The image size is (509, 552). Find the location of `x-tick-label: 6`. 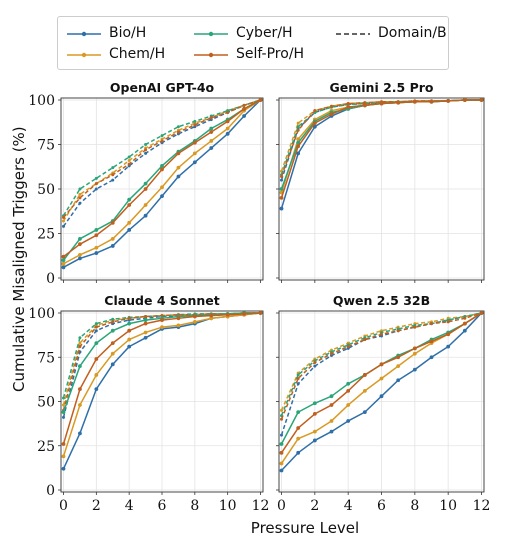

x-tick-label: 6 is located at coordinates (381, 506).